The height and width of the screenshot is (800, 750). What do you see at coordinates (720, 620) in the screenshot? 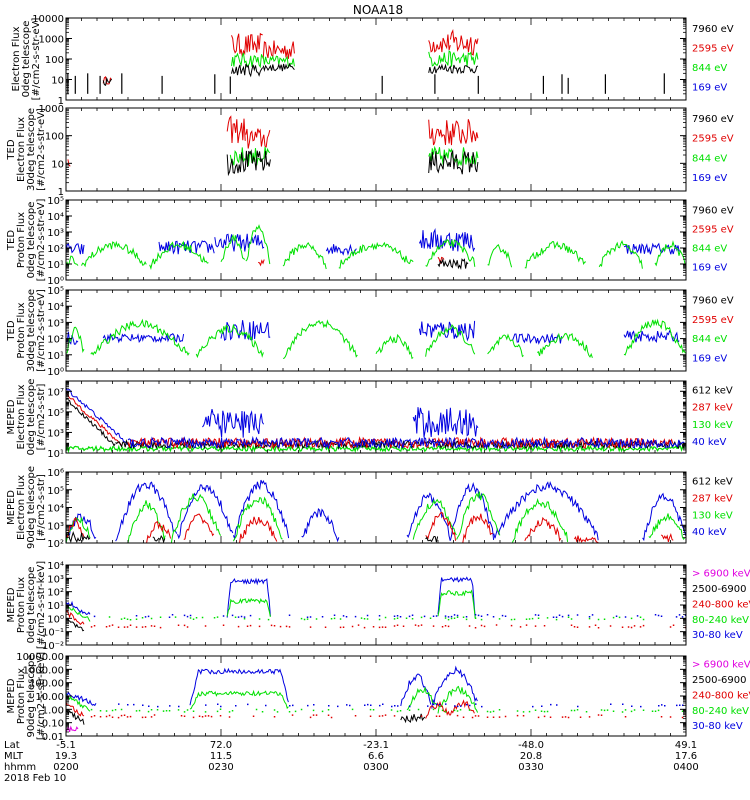
I see `legend-entry: 80-240 keV` at bounding box center [720, 620].